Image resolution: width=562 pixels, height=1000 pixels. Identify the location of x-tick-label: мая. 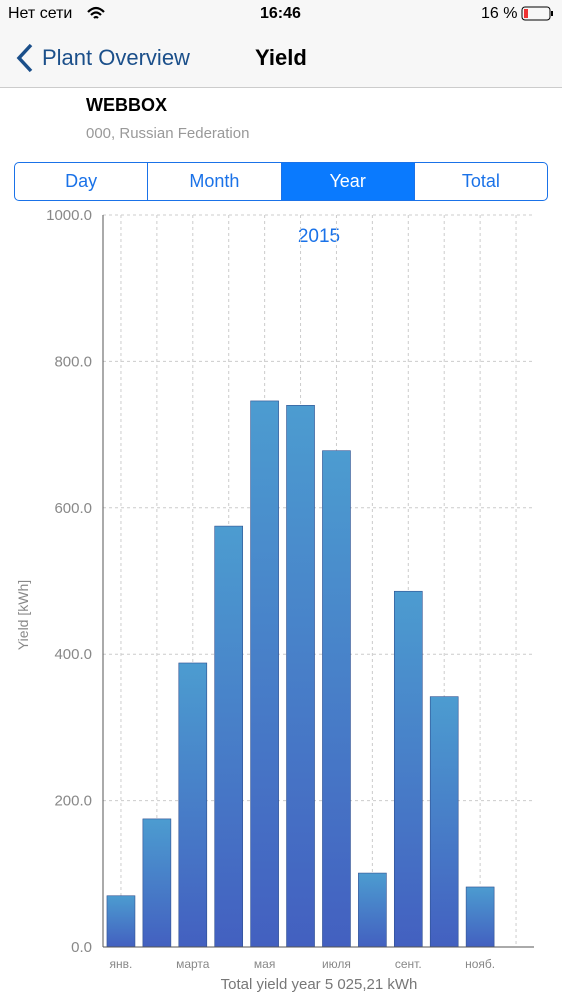
(264, 964).